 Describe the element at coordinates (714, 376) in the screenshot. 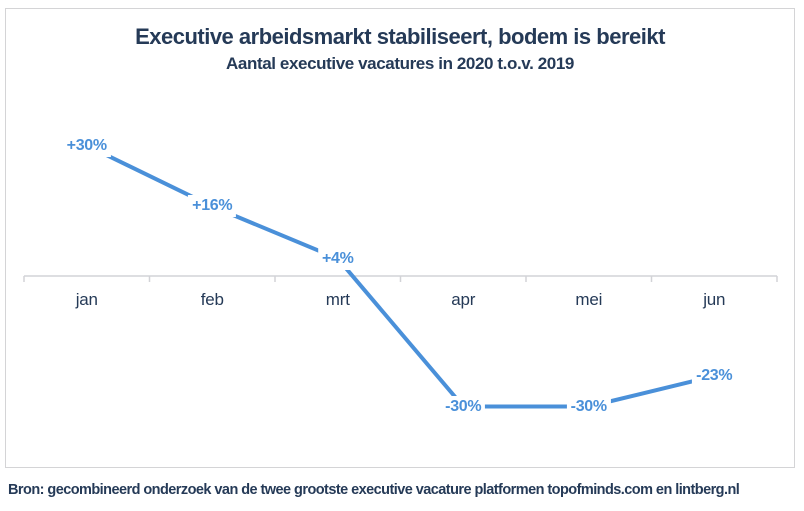

I see `data-point-label: -23%` at that location.